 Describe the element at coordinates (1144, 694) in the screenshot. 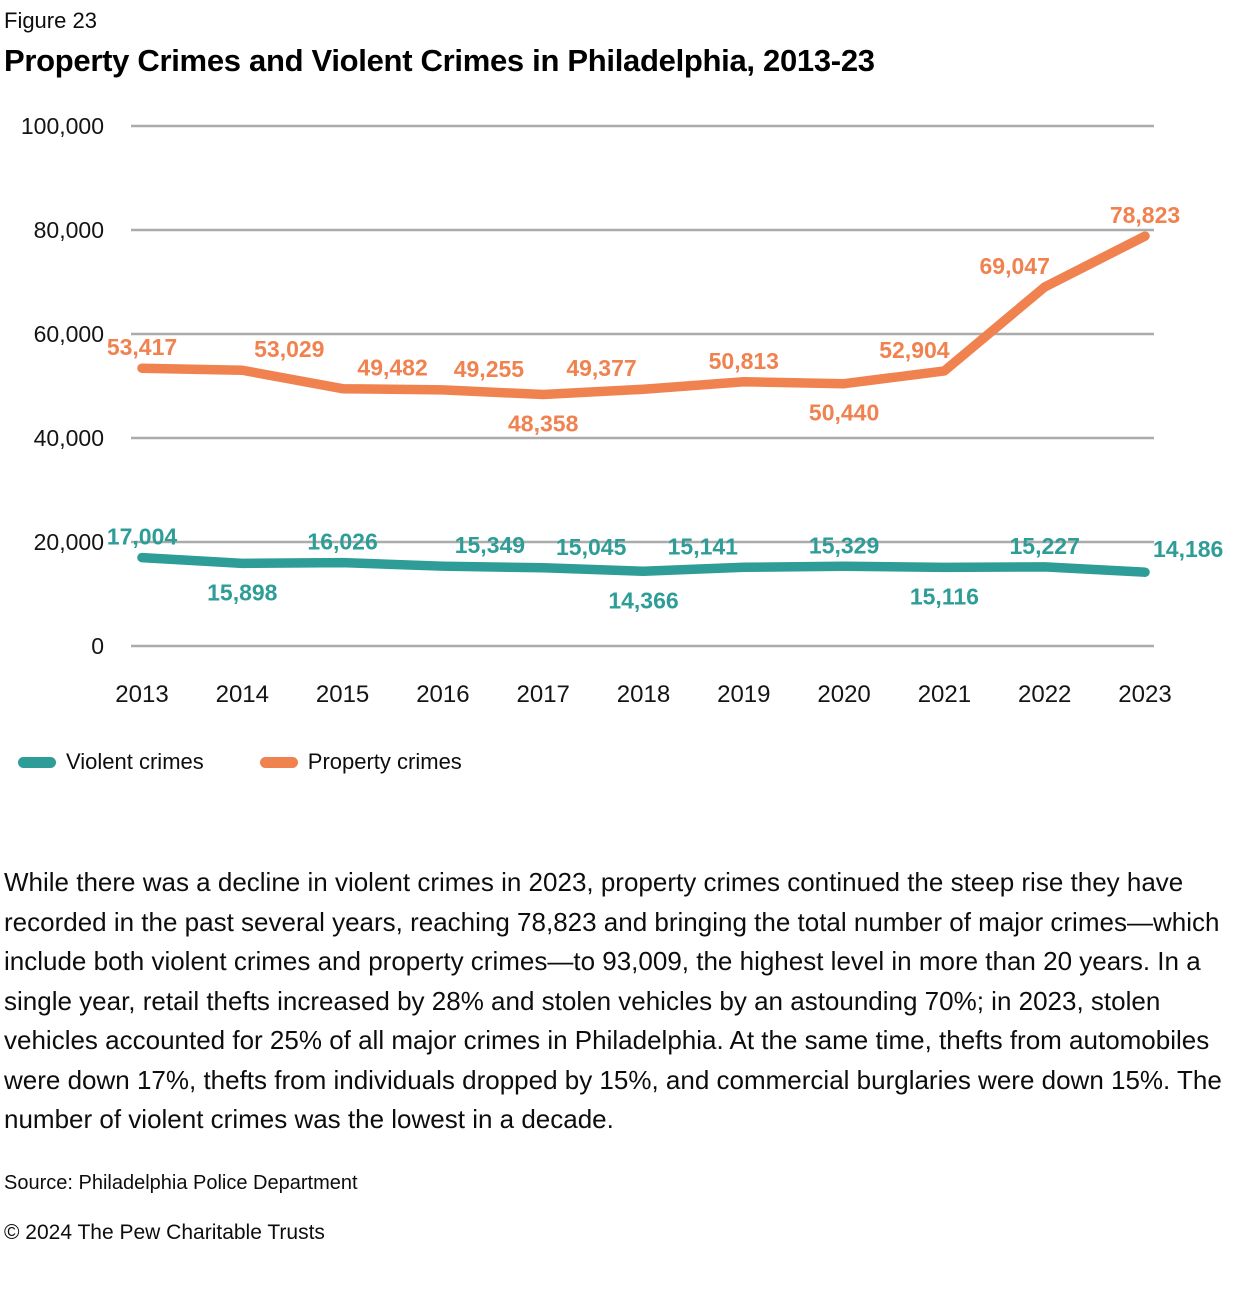

I see `x-axis-tick-label: 2023` at that location.